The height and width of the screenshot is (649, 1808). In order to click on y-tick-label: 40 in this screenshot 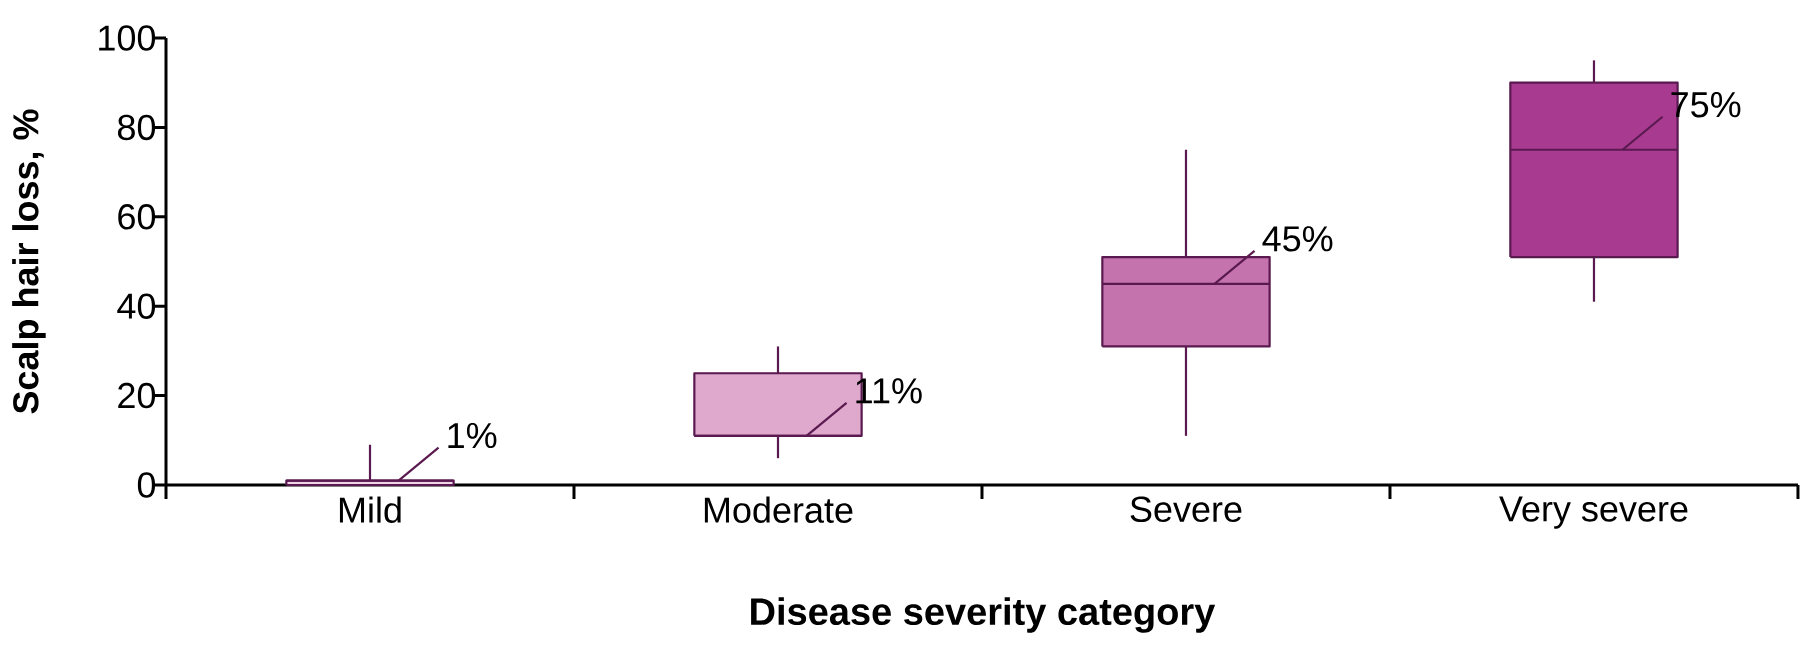, I will do `click(136, 306)`.